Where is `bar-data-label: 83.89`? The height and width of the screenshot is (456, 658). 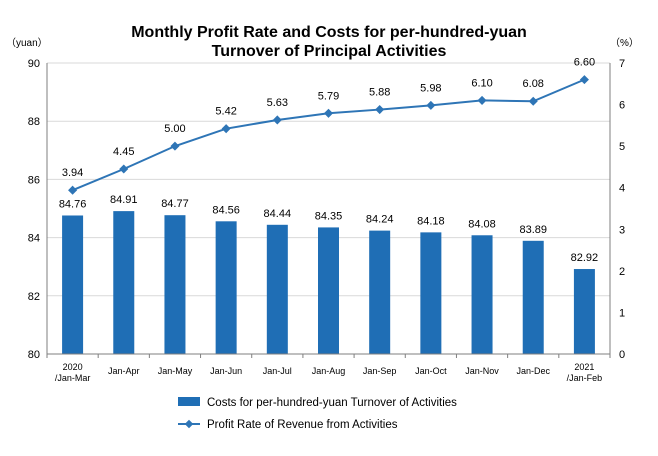
bar-data-label: 83.89 is located at coordinates (533, 230).